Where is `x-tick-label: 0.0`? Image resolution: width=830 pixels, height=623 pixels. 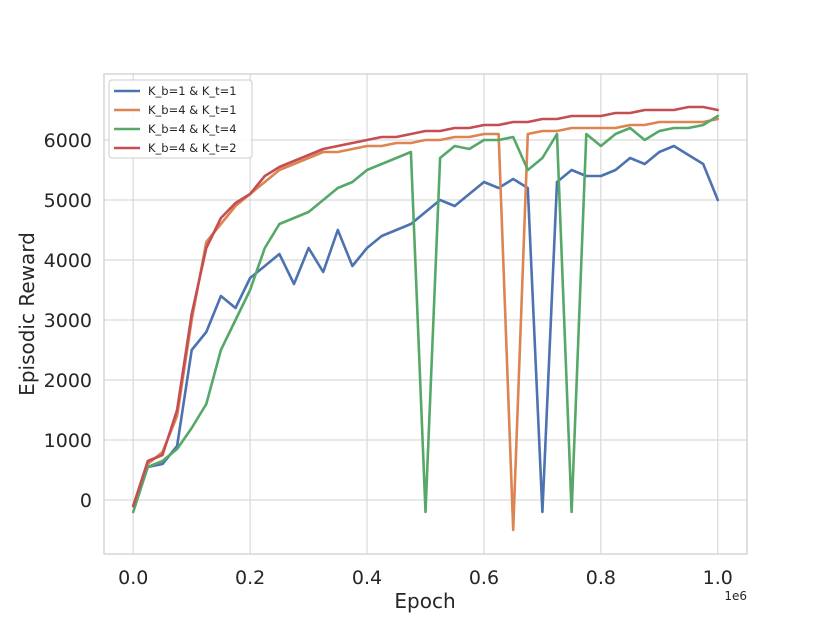 x-tick-label: 0.0 is located at coordinates (133, 578).